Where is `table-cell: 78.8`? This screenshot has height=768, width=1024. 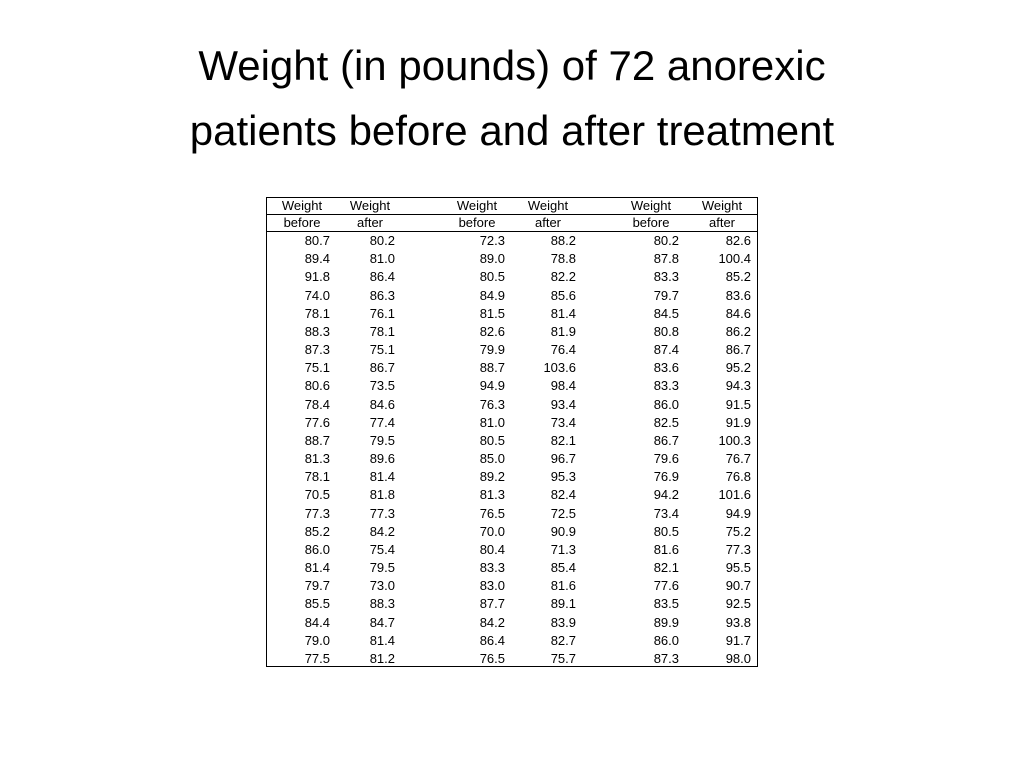
table-cell: 78.8 is located at coordinates (563, 259).